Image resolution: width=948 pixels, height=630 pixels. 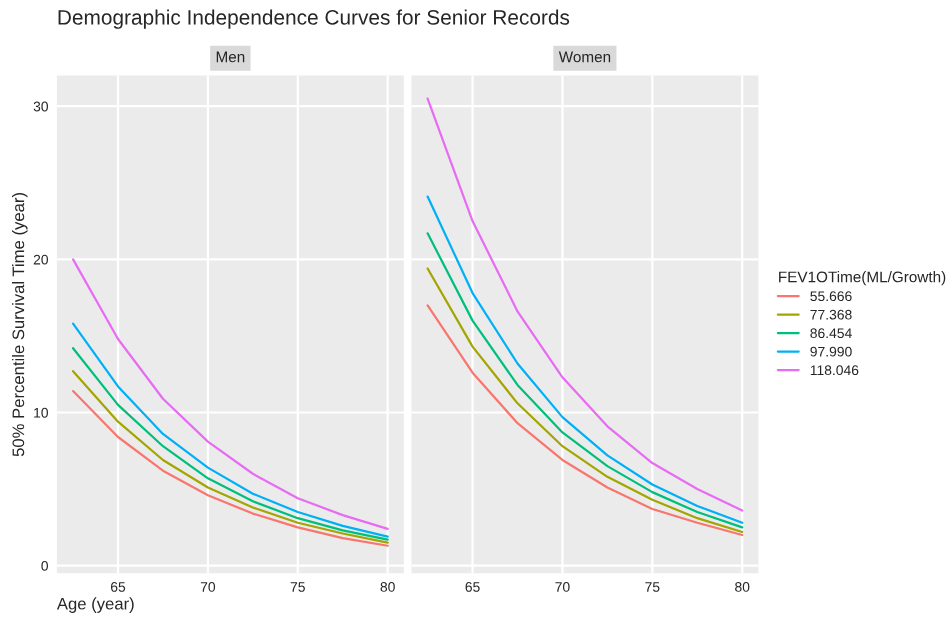 What do you see at coordinates (230, 394) in the screenshot?
I see `line-series` at bounding box center [230, 394].